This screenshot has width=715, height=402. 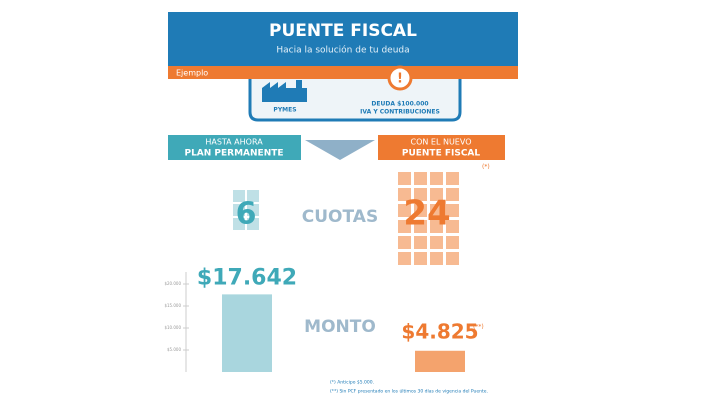 What do you see at coordinates (246, 214) in the screenshot?
I see `installments-current: 6` at bounding box center [246, 214].